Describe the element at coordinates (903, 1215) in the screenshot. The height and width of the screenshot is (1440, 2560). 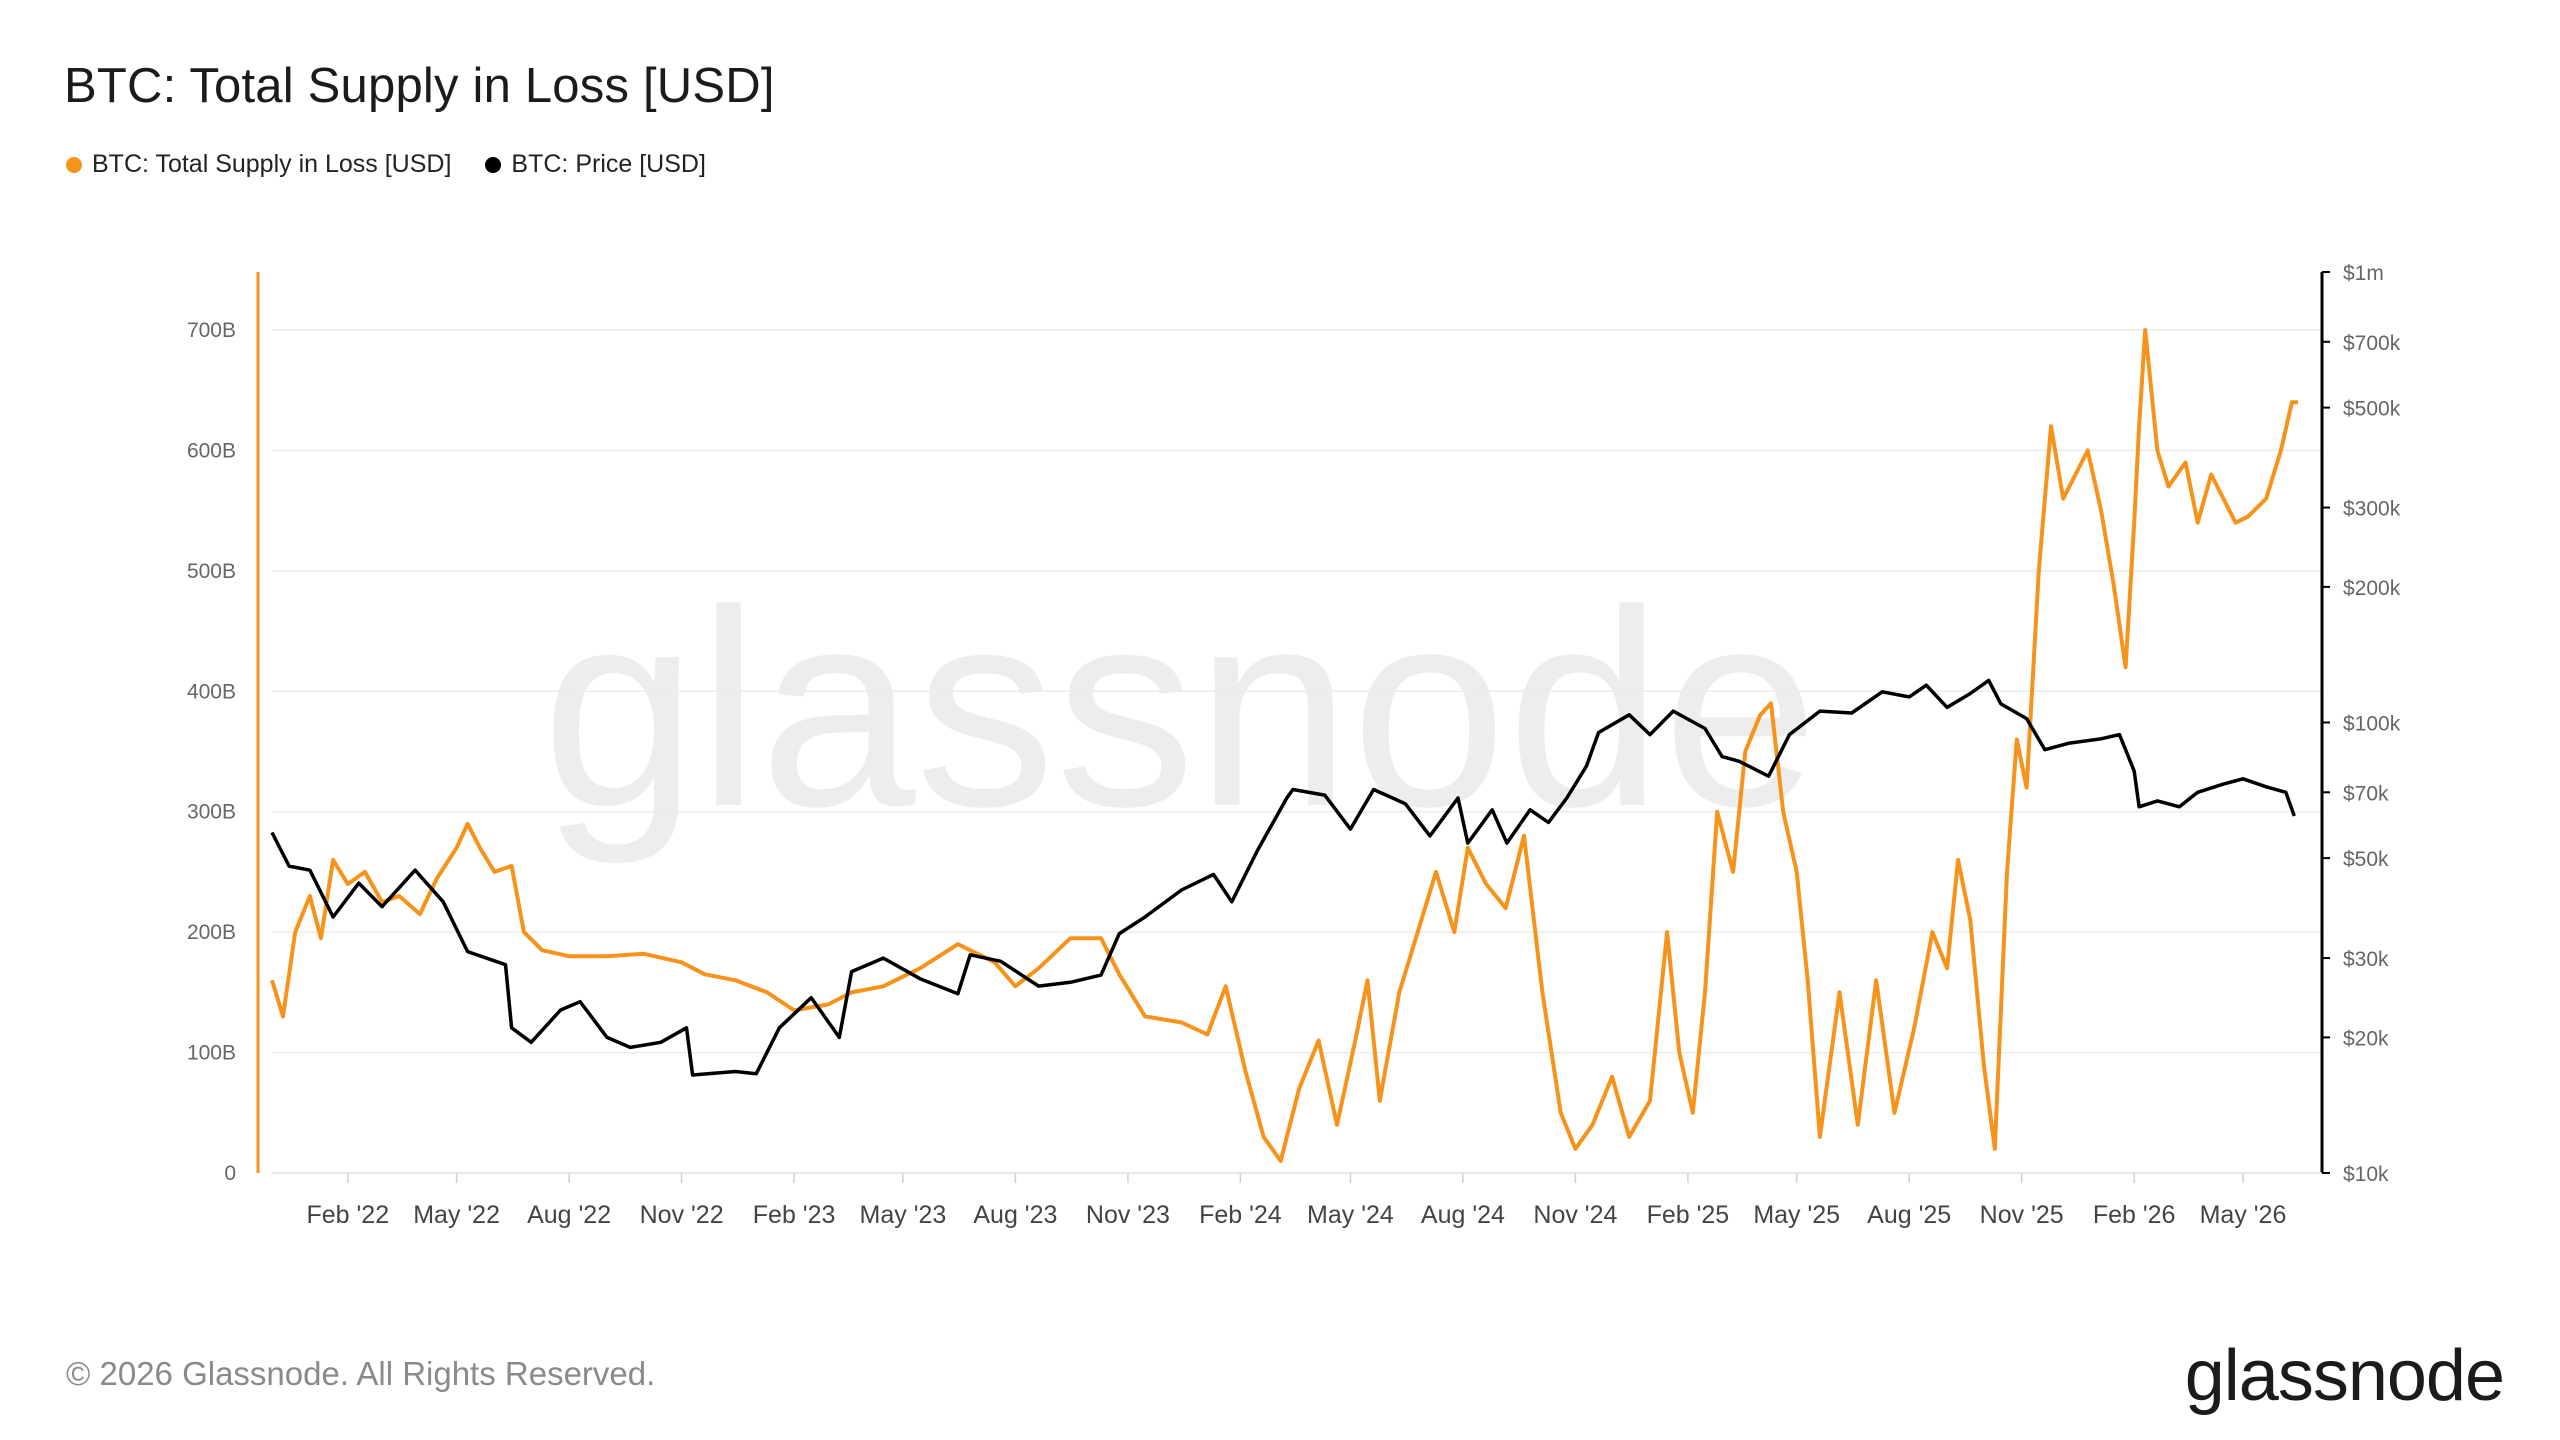
I see `x-tick-label: May '23` at that location.